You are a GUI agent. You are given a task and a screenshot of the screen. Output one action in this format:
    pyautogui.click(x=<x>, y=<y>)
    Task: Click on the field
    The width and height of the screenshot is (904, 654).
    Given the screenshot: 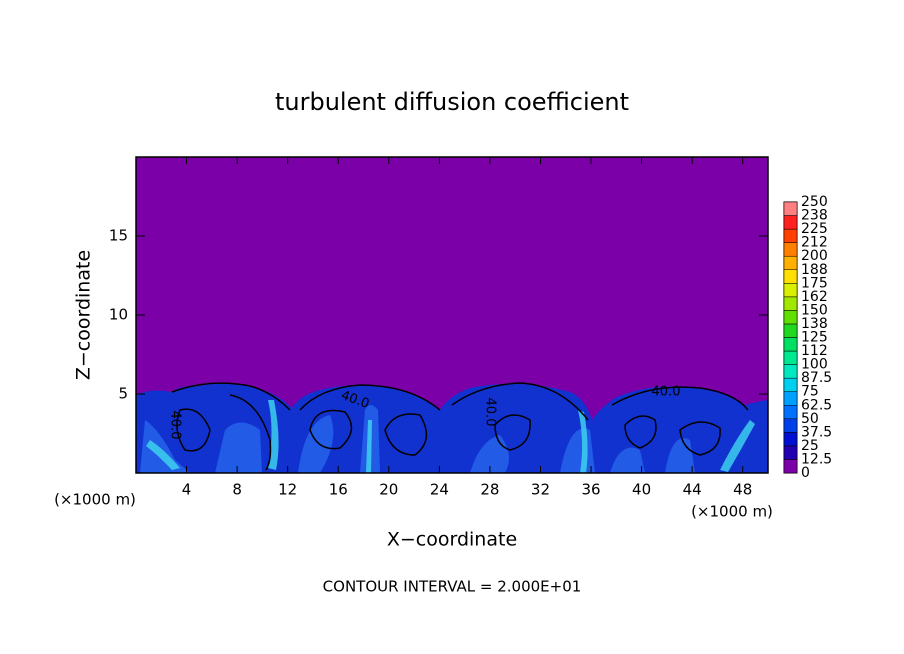 What is the action you would take?
    pyautogui.click(x=452, y=427)
    